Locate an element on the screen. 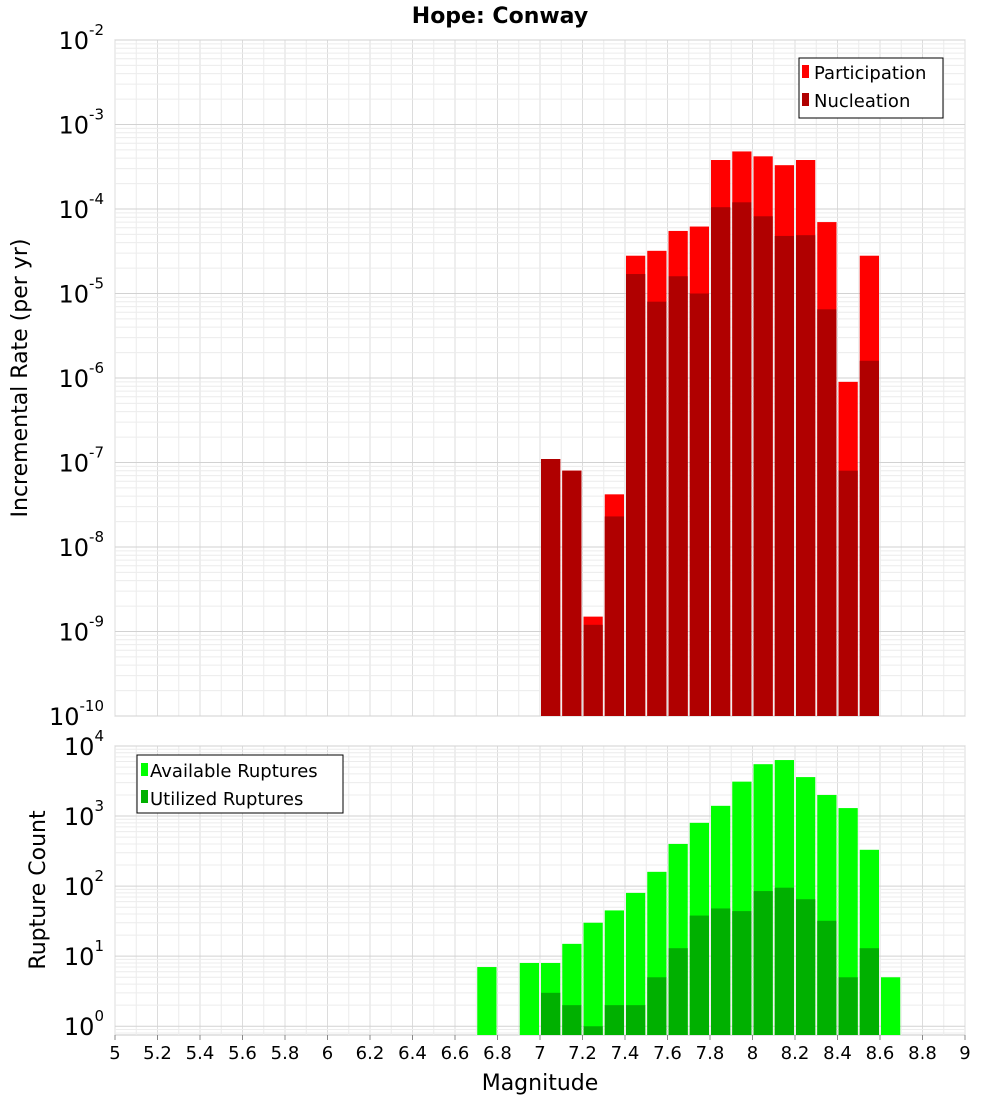 This screenshot has height=1100, width=1000. x-tick-label: 6.8 is located at coordinates (497, 1053).